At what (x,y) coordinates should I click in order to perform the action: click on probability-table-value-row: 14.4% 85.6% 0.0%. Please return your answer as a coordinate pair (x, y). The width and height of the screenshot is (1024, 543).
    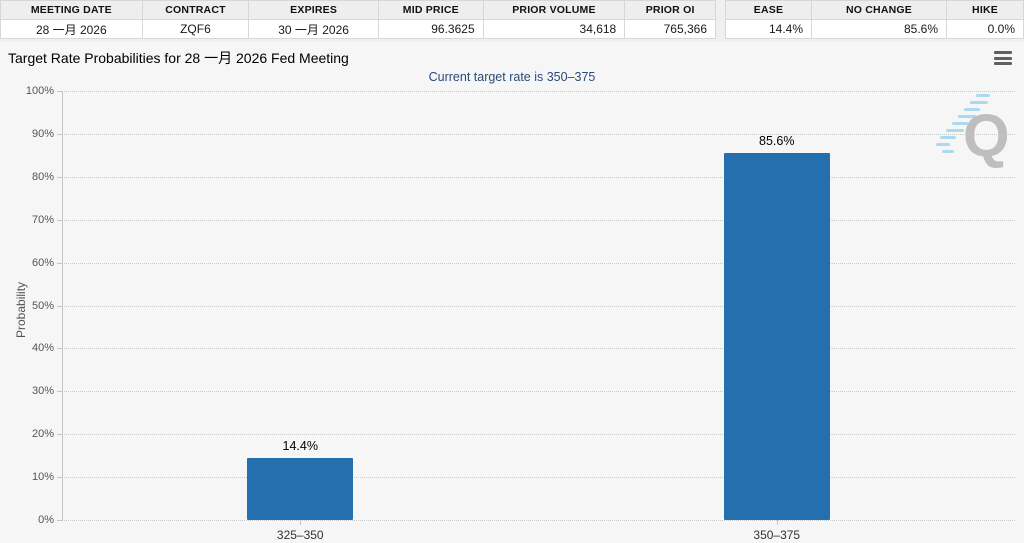
    Looking at the image, I should click on (874, 29).